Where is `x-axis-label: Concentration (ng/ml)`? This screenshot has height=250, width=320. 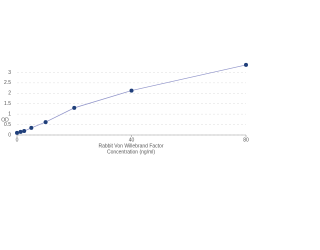
x-axis-label: Concentration (ng/ml) is located at coordinates (131, 152).